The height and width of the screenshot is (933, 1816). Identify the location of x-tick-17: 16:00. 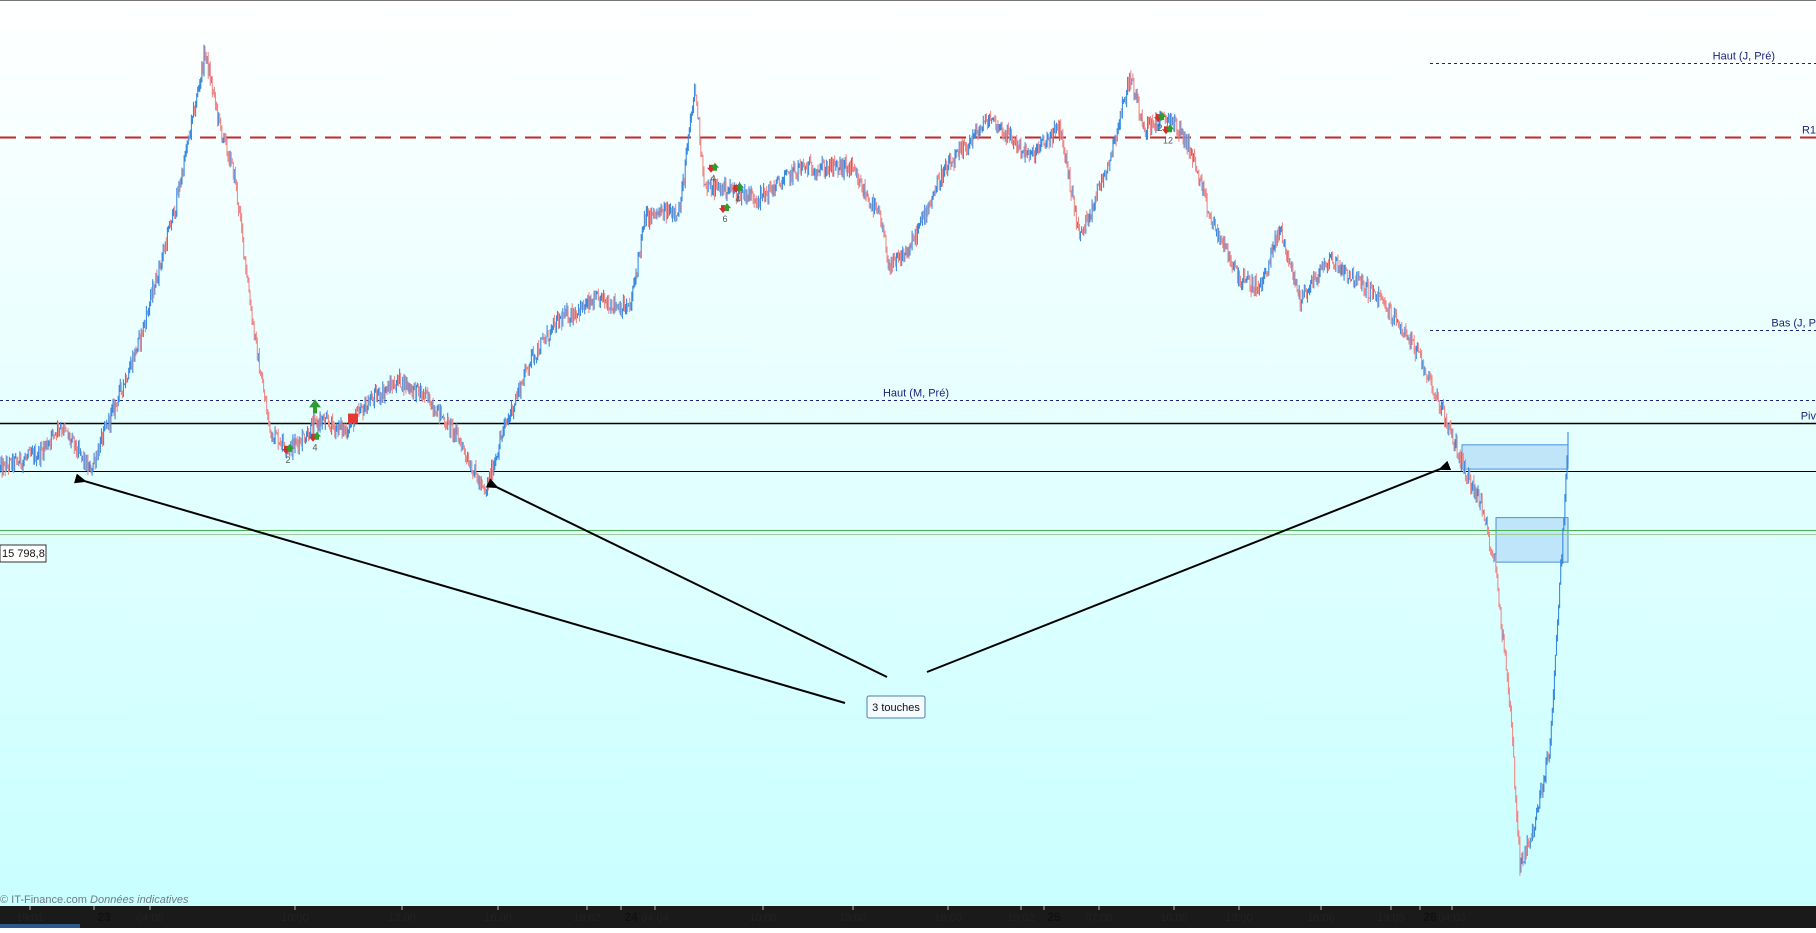
(1321, 915).